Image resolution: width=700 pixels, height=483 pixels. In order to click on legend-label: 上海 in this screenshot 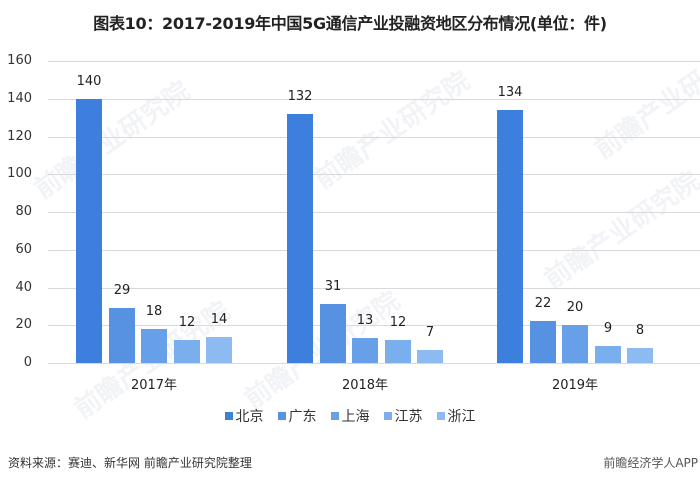, I will do `click(355, 417)`.